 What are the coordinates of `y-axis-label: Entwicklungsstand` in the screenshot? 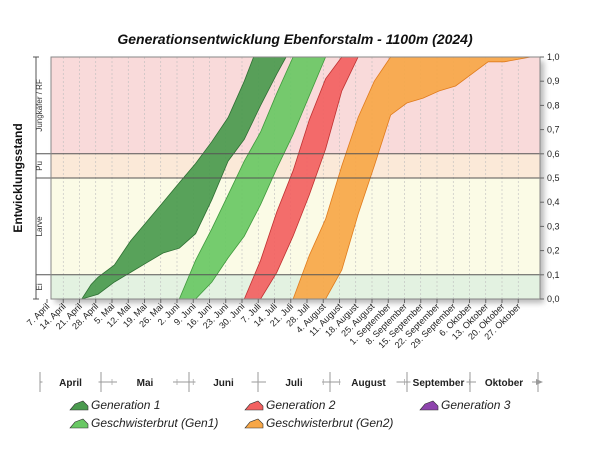 It's located at (18, 177).